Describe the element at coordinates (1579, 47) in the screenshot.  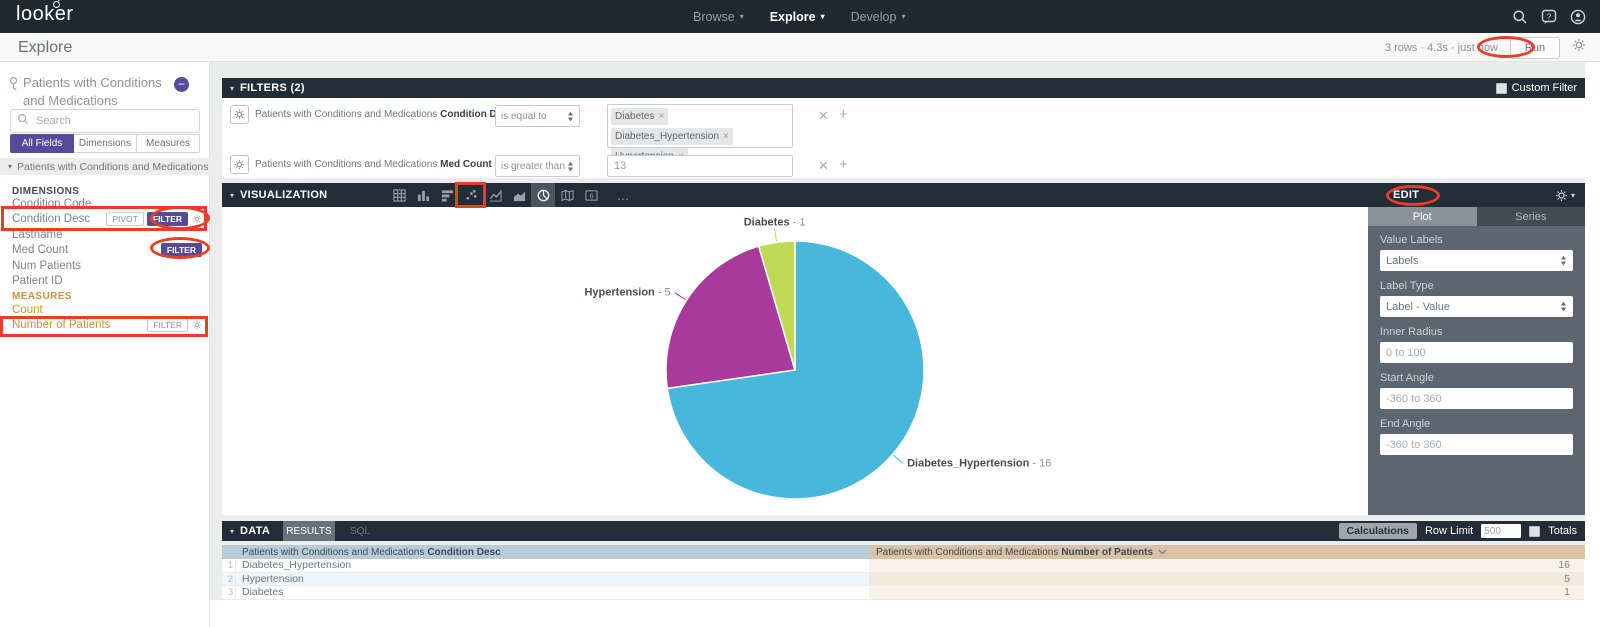
I see `explore-settings-gear-icon` at that location.